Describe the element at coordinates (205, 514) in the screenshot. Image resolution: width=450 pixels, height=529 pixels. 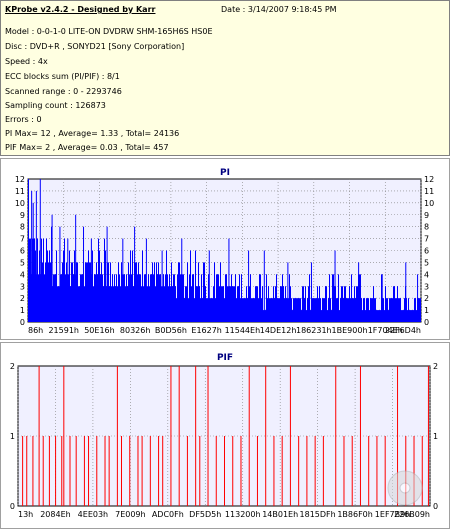
I see `pif-xtick-label: DF5D5h` at that location.